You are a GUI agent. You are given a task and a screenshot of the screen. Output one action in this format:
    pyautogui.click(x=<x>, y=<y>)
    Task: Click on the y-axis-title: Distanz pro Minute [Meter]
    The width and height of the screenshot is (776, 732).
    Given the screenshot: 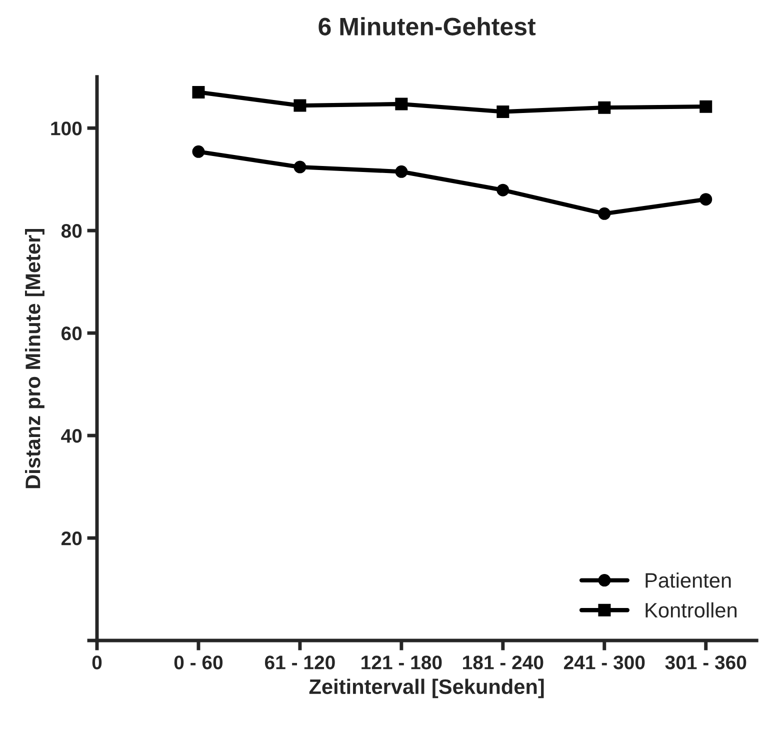 What is the action you would take?
    pyautogui.click(x=34, y=358)
    